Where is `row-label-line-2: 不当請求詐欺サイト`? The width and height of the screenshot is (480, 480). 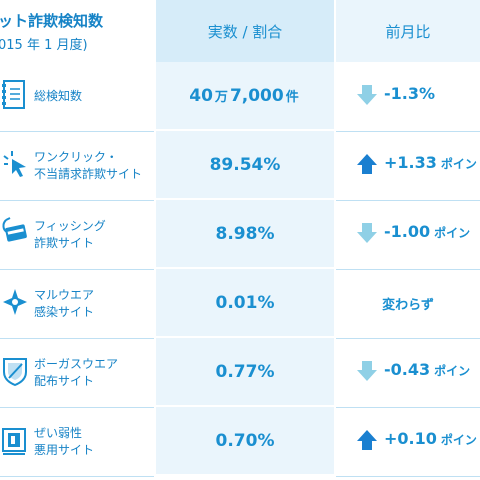
row-label-line-2: 不当請求詐欺サイト is located at coordinates (88, 174).